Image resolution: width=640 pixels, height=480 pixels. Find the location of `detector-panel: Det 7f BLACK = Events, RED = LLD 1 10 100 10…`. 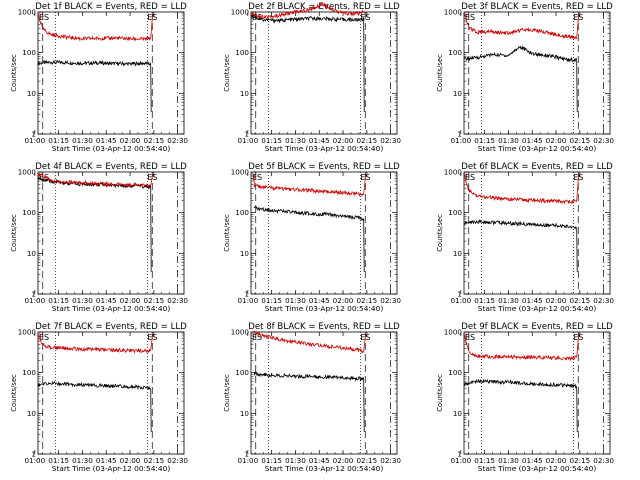

detector-panel: Det 7f BLACK = Events, RED = LLD 1 10 100 10… is located at coordinates (99, 397).